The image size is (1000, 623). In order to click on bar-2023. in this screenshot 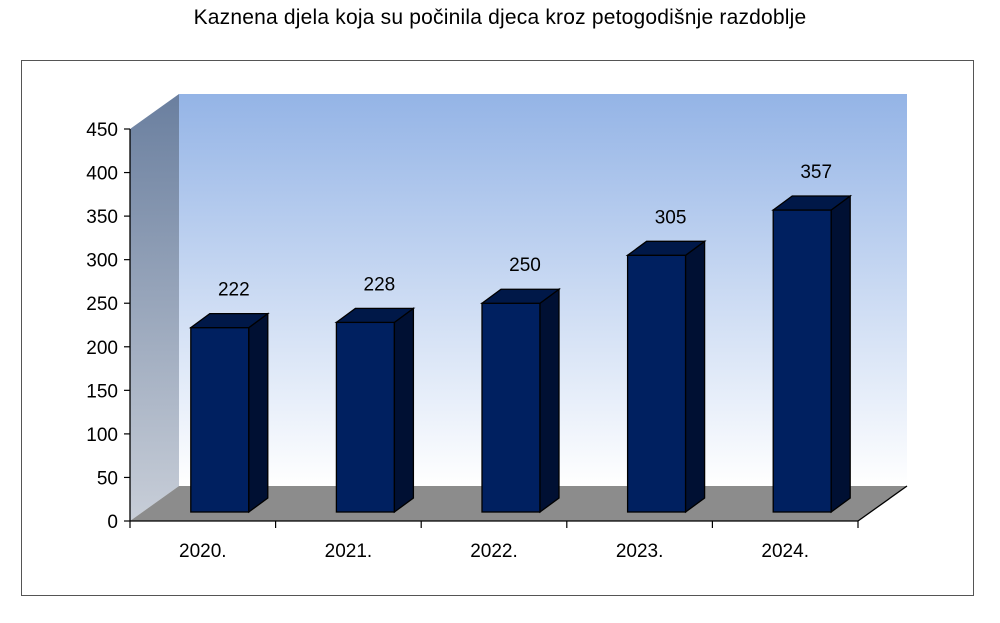, I will do `click(666, 377)`.